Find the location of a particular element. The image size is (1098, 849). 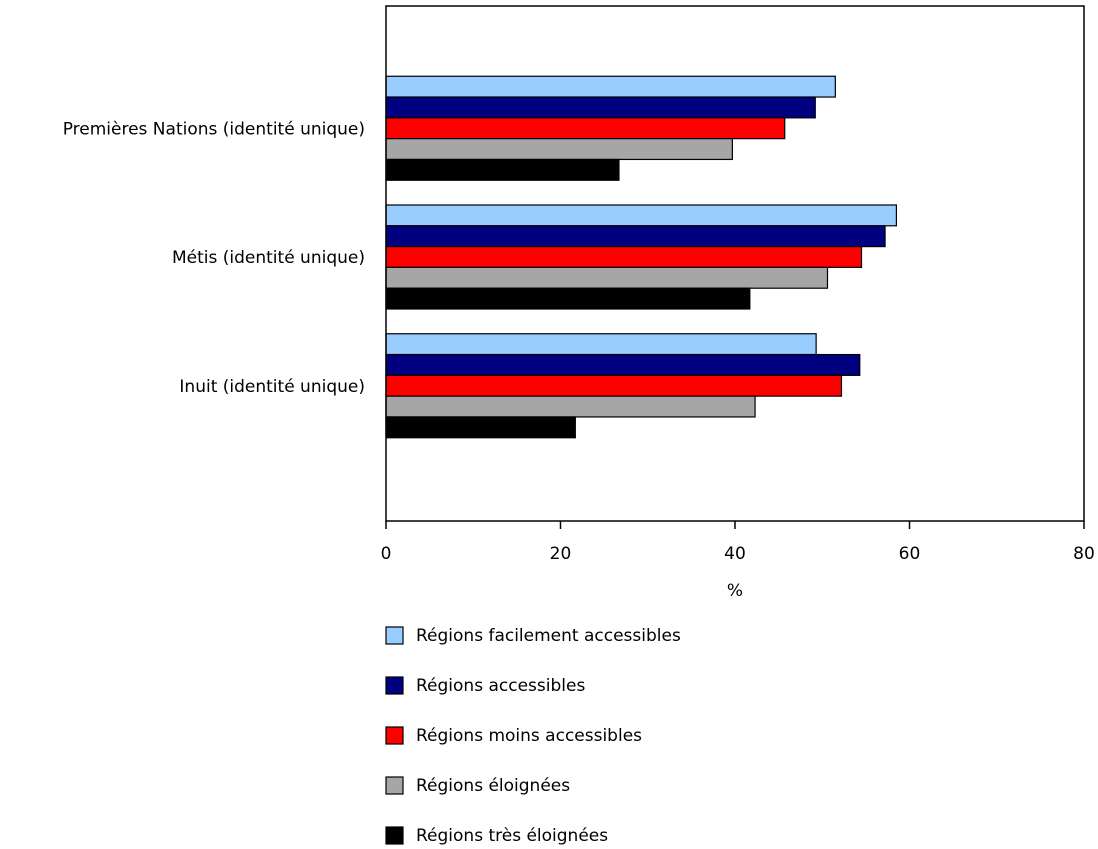

x-tick-label: 60 is located at coordinates (910, 554).